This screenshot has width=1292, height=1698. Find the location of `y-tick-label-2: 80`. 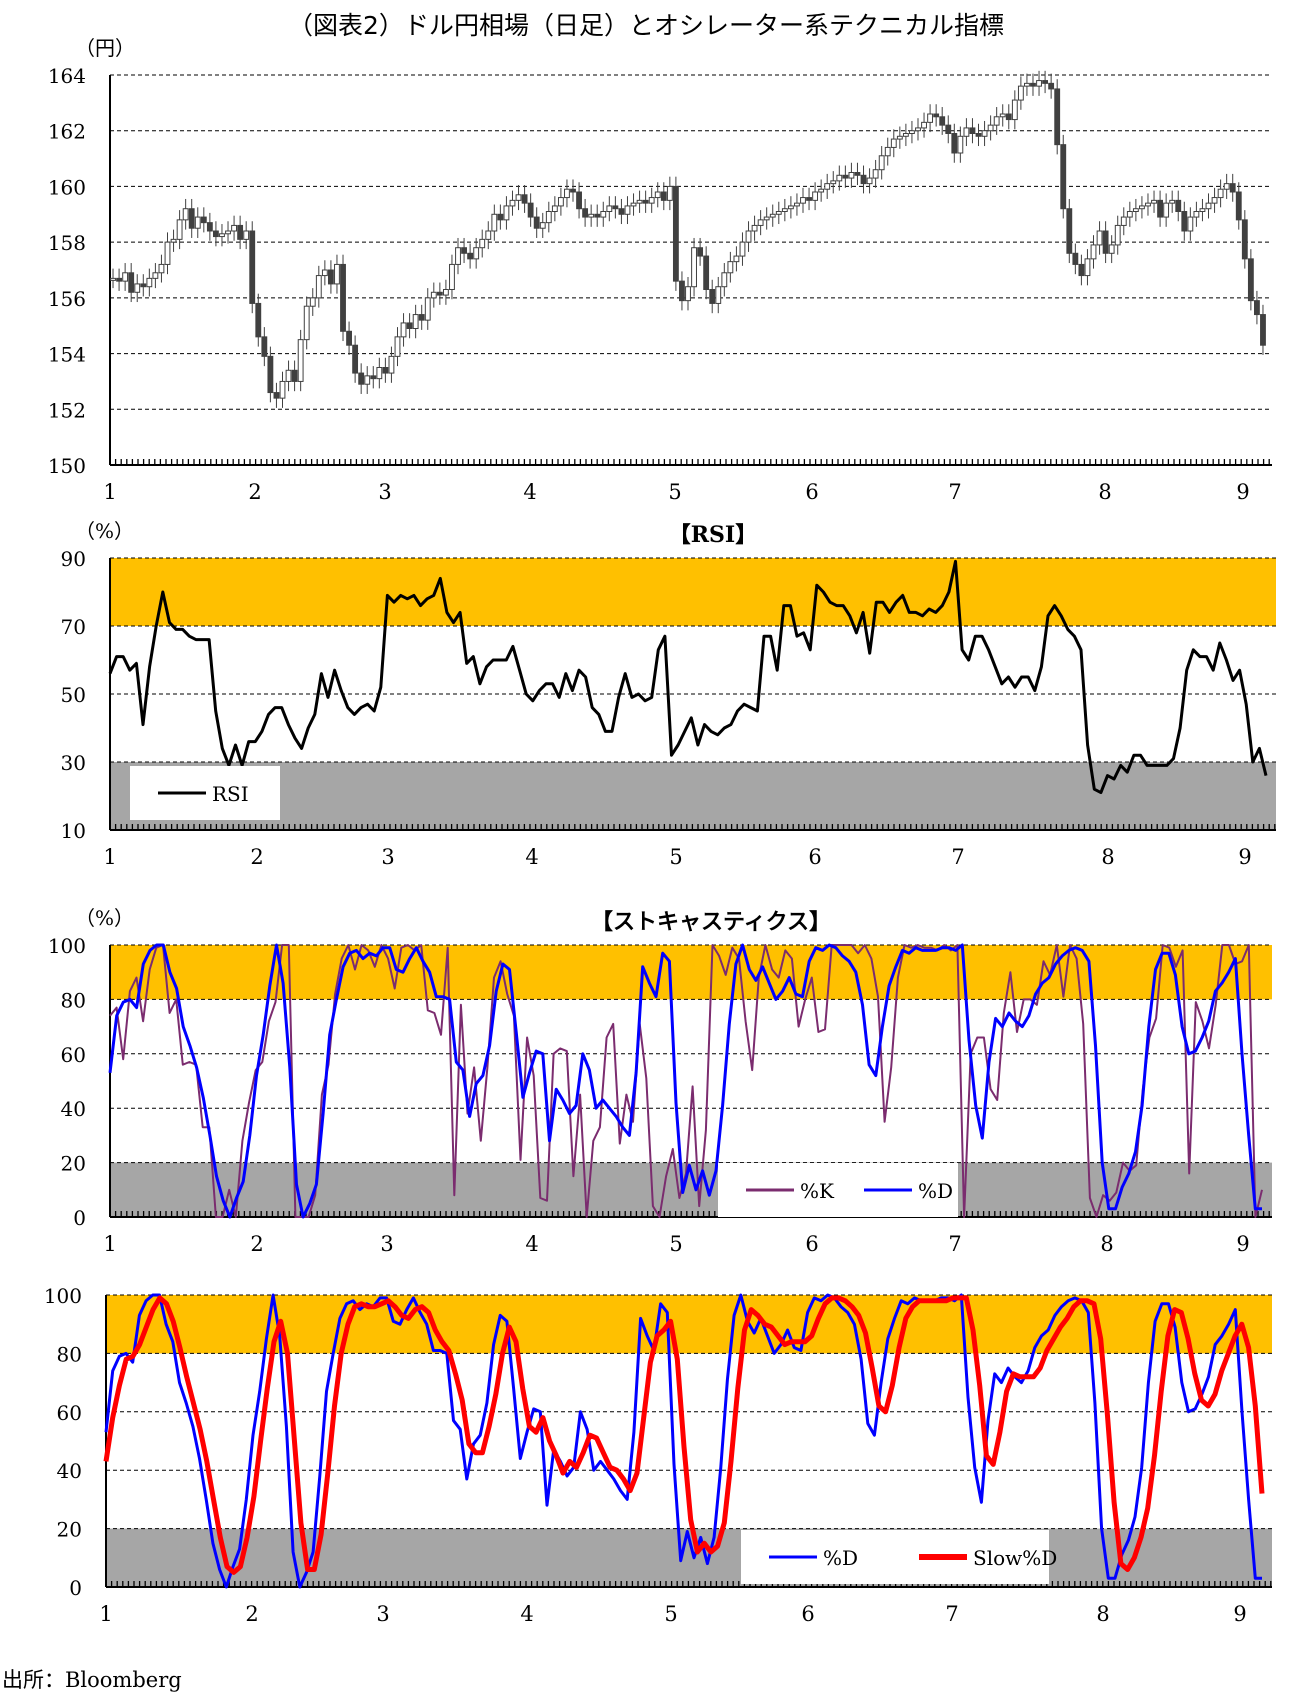

y-tick-label-2: 80 is located at coordinates (73, 1000).